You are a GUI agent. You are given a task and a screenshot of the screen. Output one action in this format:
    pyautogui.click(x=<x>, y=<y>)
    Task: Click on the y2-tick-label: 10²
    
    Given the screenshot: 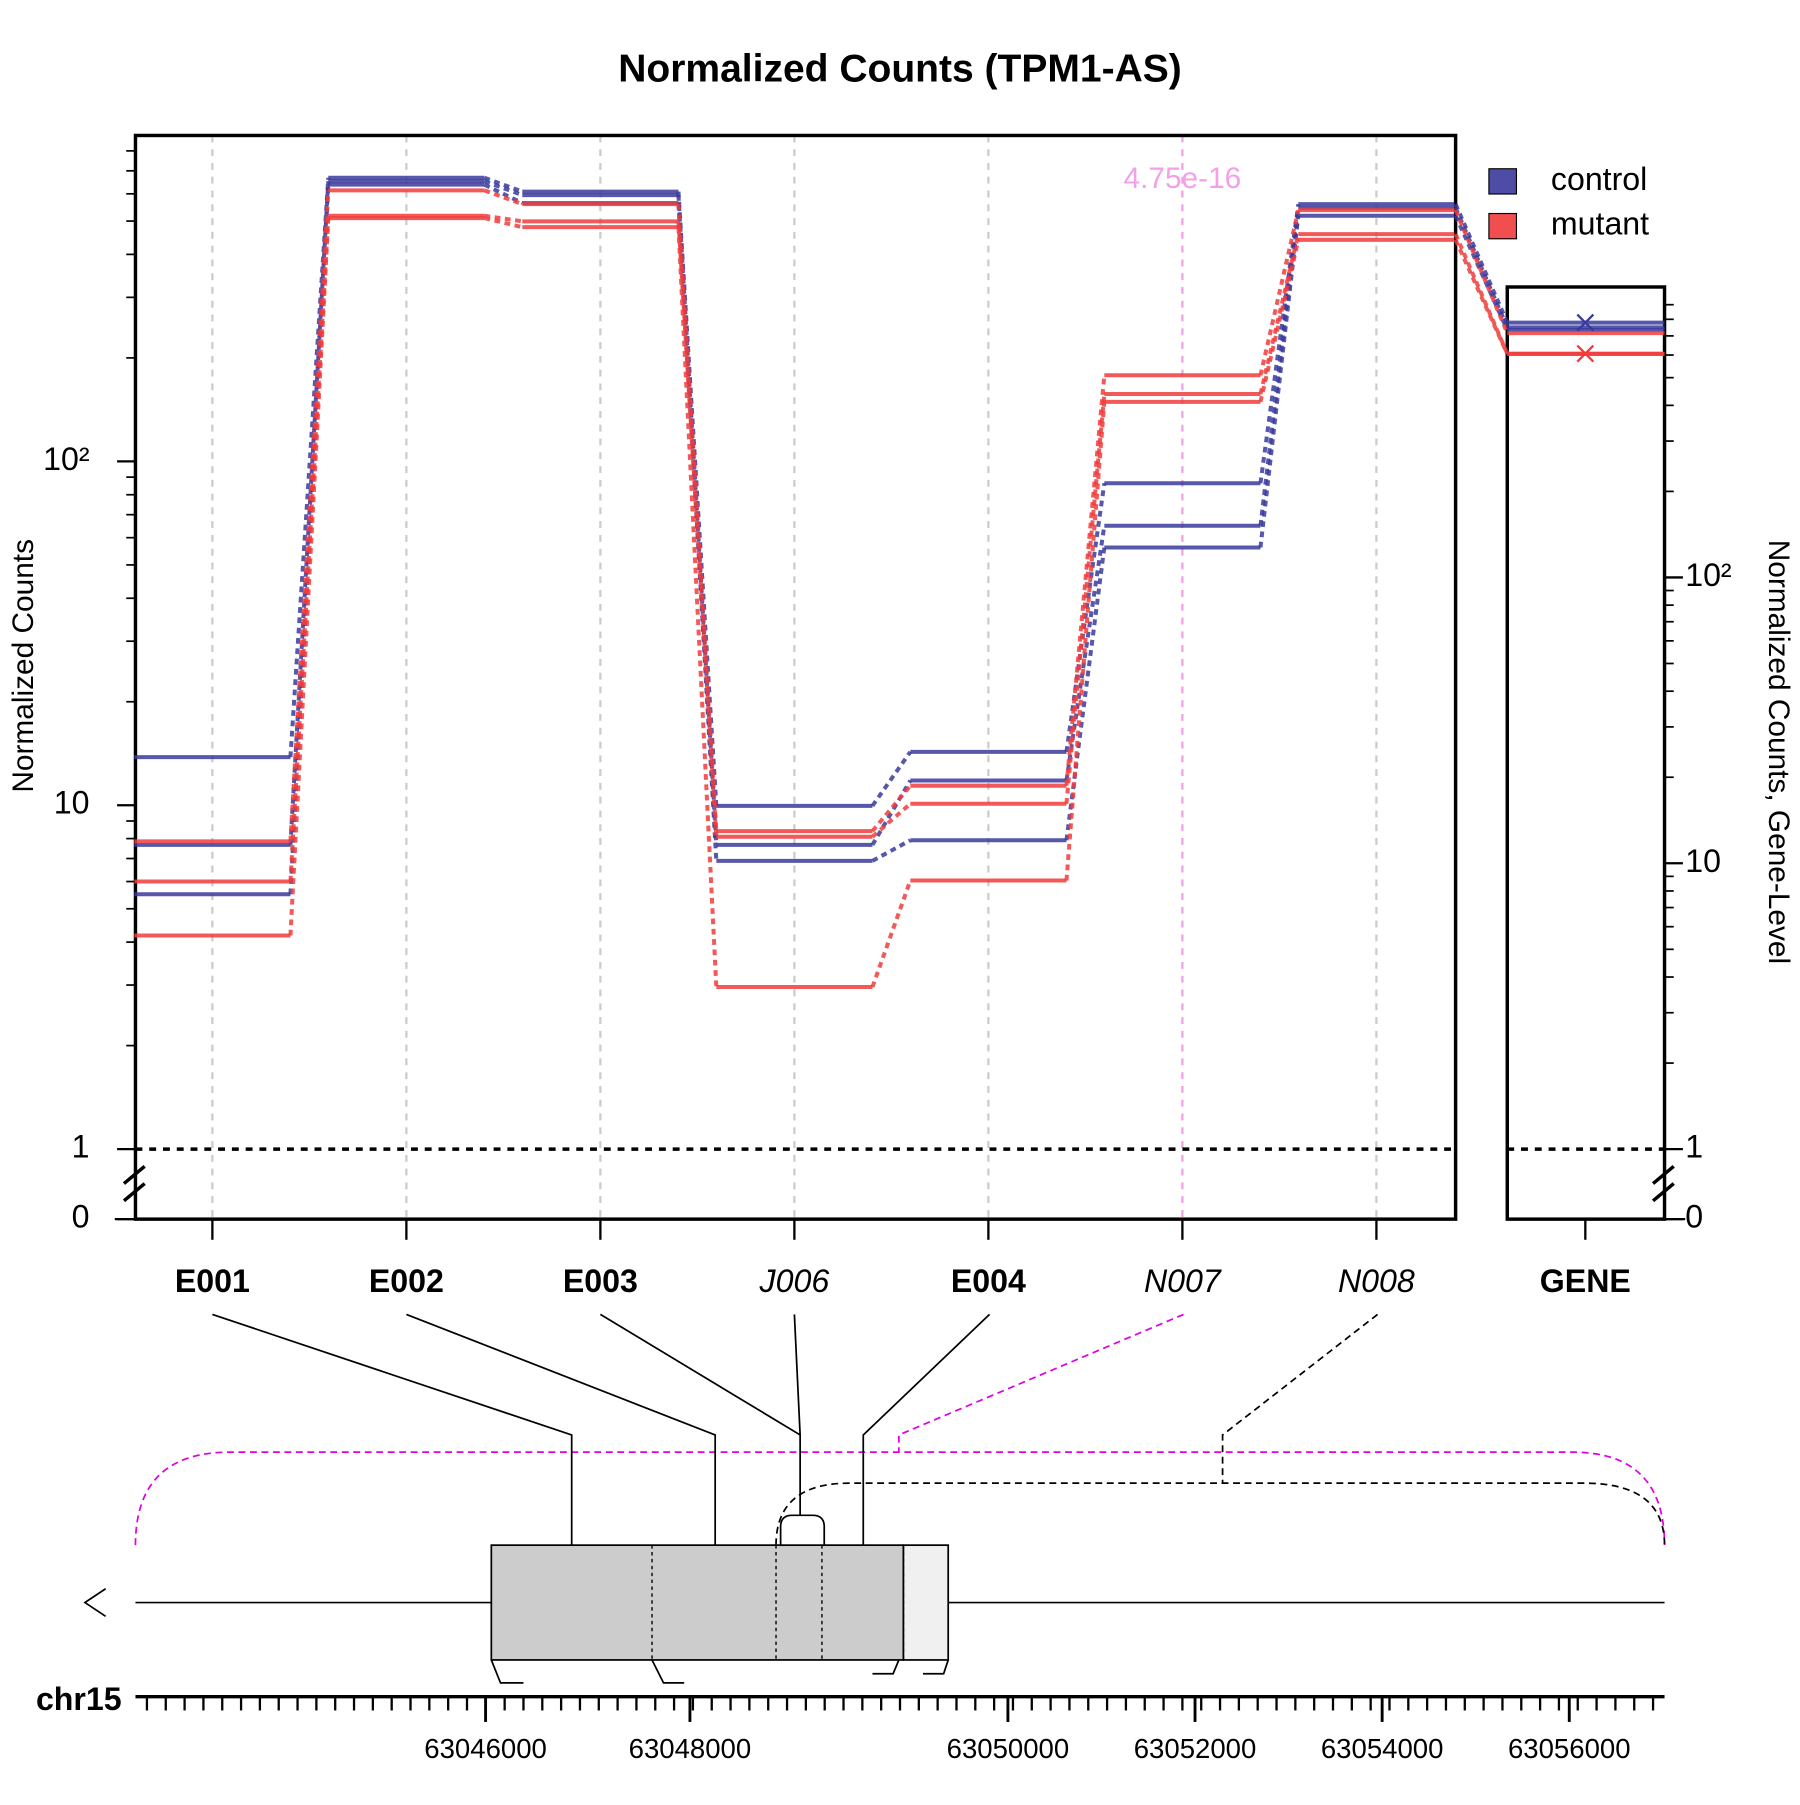 What is the action you would take?
    pyautogui.click(x=1708, y=575)
    